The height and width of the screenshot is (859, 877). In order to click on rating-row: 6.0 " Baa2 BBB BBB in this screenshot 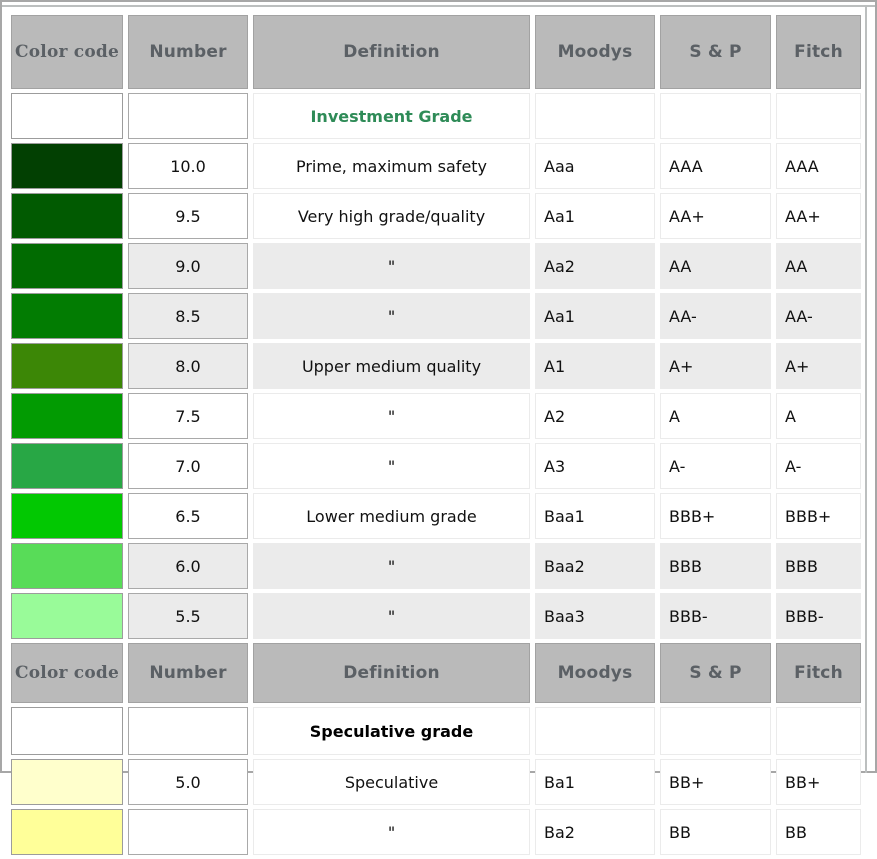, I will do `click(436, 566)`.